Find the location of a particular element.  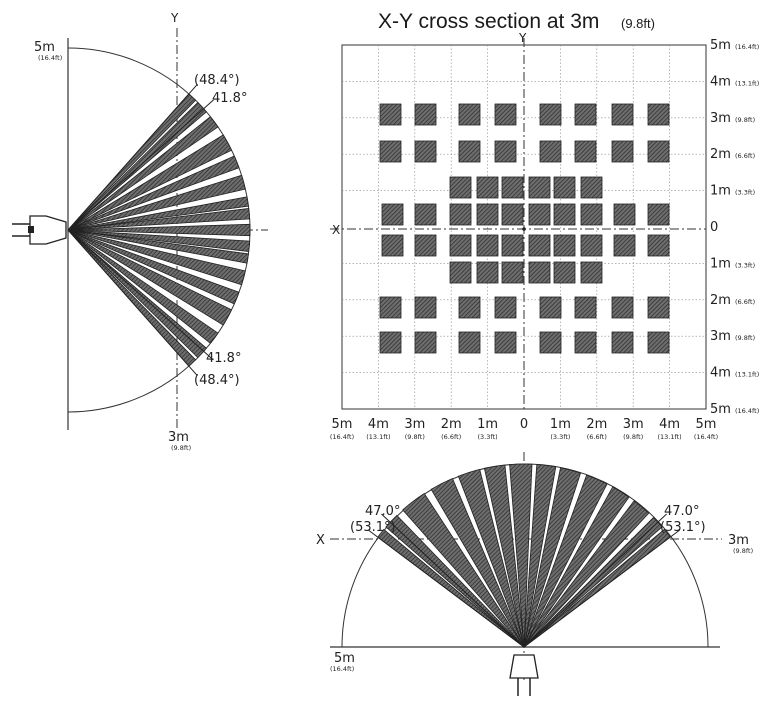

bottom-scale-label: 0 is located at coordinates (524, 424).